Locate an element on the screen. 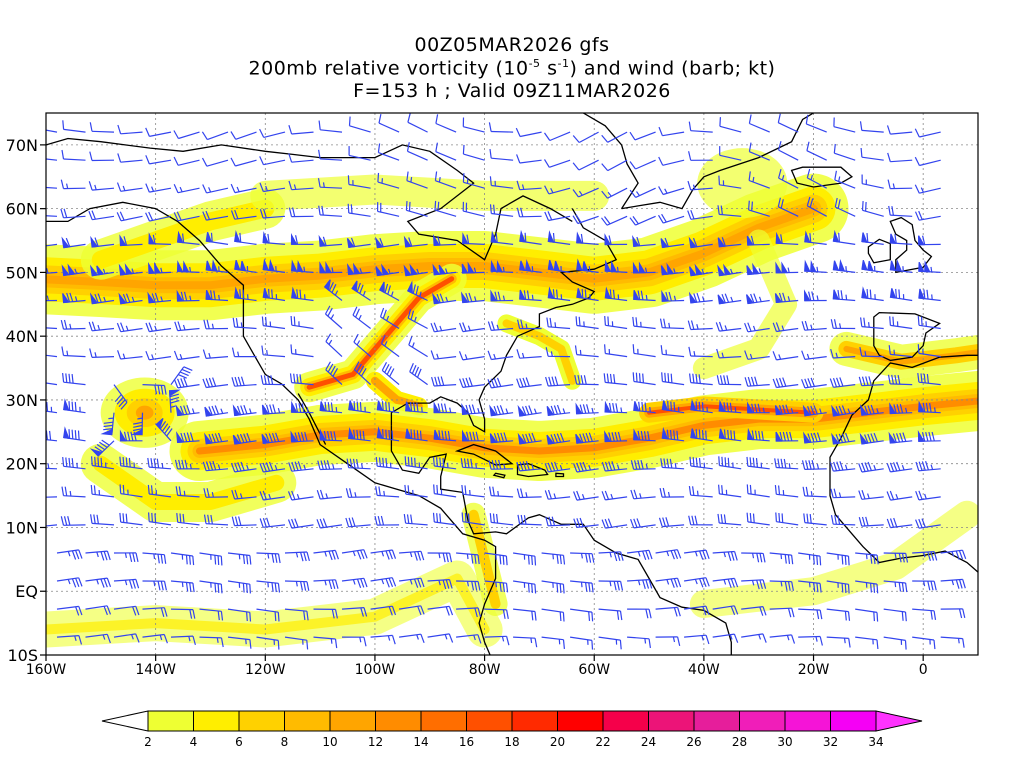 The image size is (1024, 768). lon-tick-label: 140W is located at coordinates (155, 670).